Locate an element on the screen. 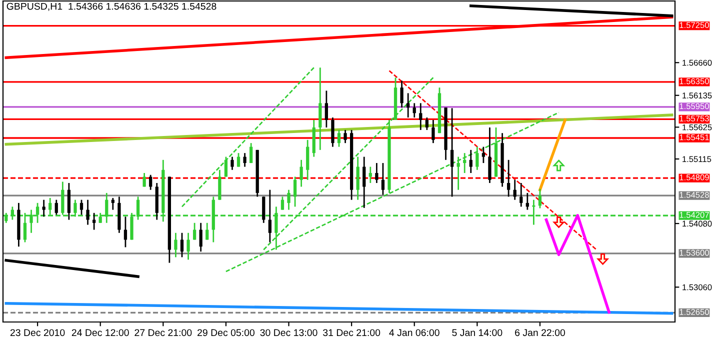  x-tick-label: 31 Dec 21:00 is located at coordinates (351, 332).